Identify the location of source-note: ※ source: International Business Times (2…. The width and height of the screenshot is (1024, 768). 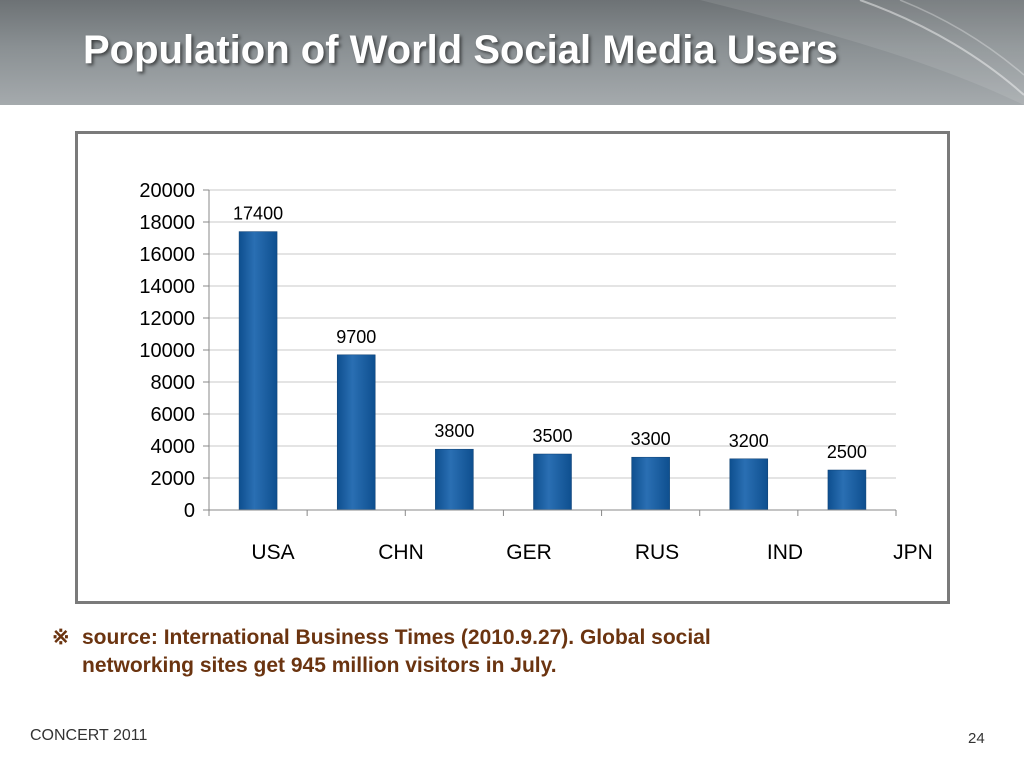
(482, 652).